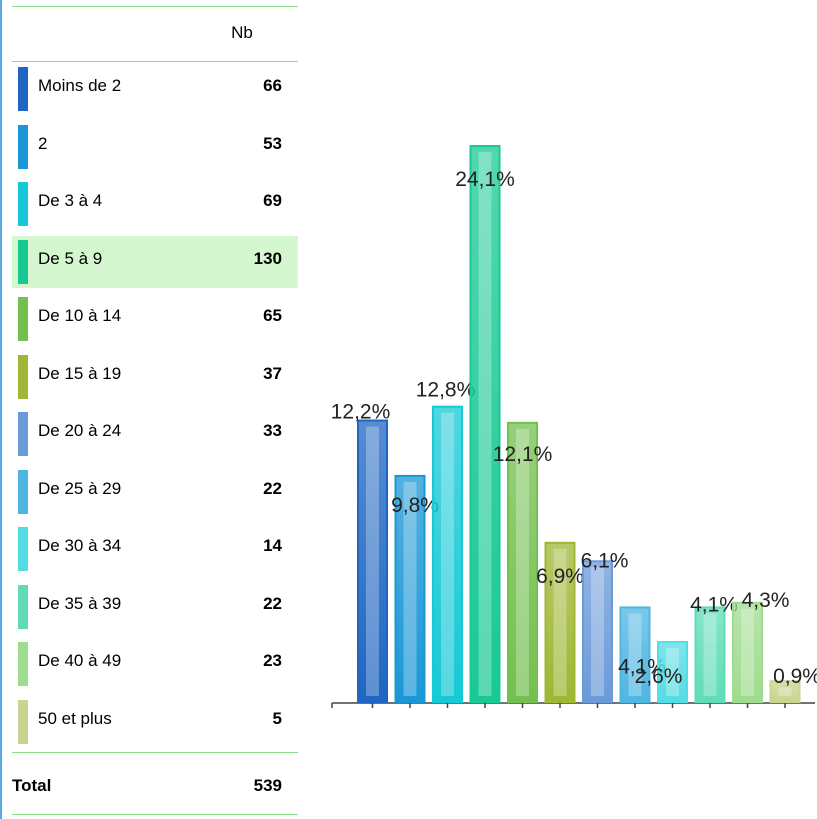 The width and height of the screenshot is (817, 819). Describe the element at coordinates (155, 722) in the screenshot. I see `table-row: 50 et plus 5` at that location.